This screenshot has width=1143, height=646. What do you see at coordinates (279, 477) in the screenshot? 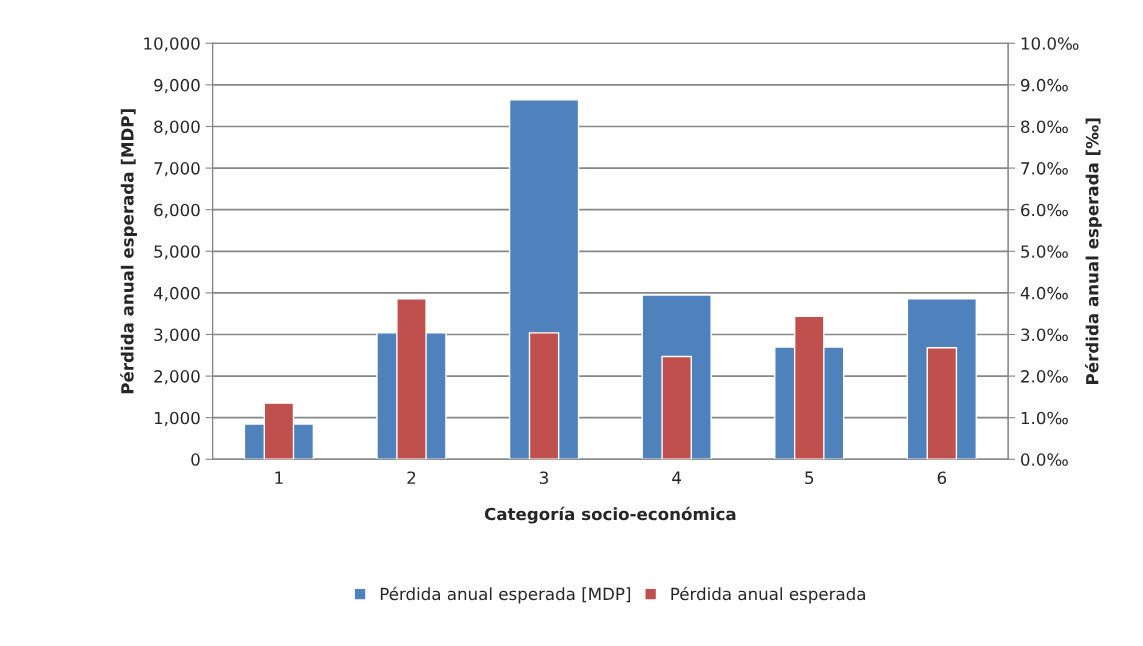
I see `x-tick-label: 1` at bounding box center [279, 477].